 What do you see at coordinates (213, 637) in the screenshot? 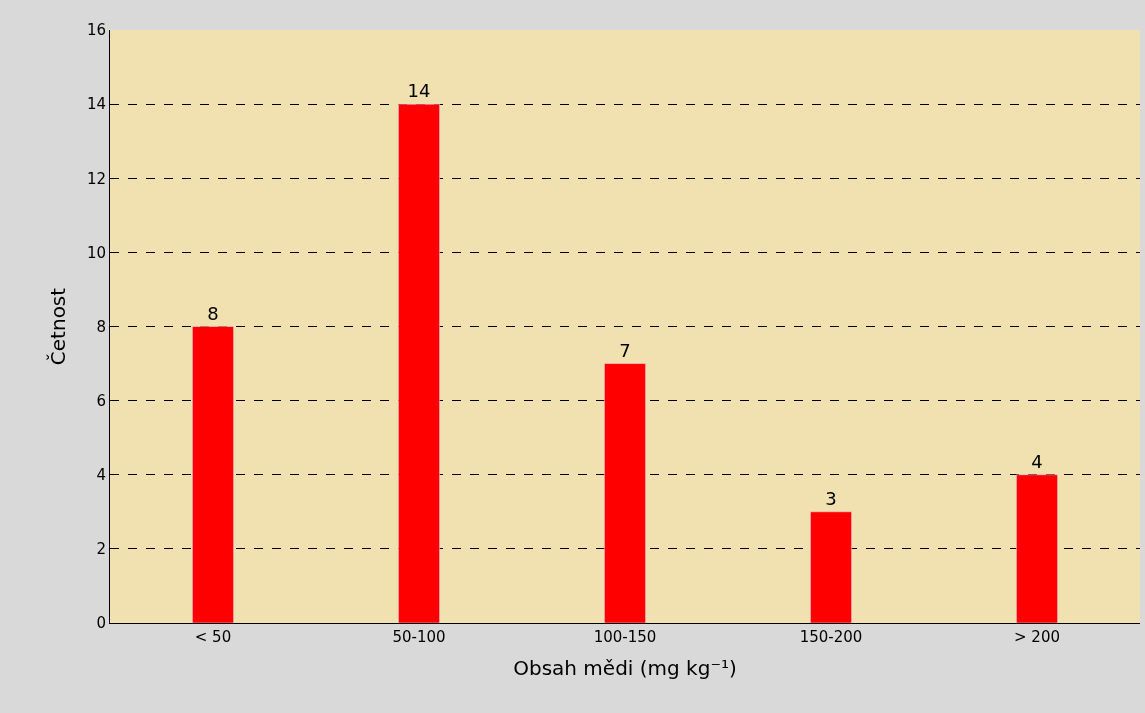
I see `x-tick-label: < 50` at bounding box center [213, 637].